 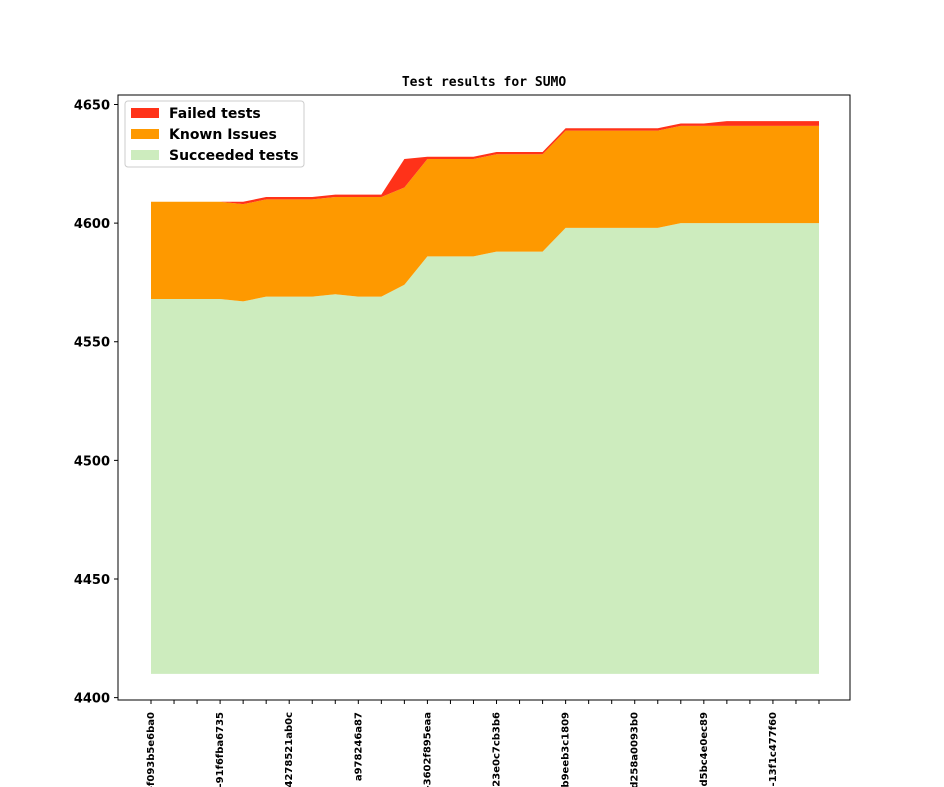 What do you see at coordinates (92, 105) in the screenshot?
I see `y-tick-label: 4650` at bounding box center [92, 105].